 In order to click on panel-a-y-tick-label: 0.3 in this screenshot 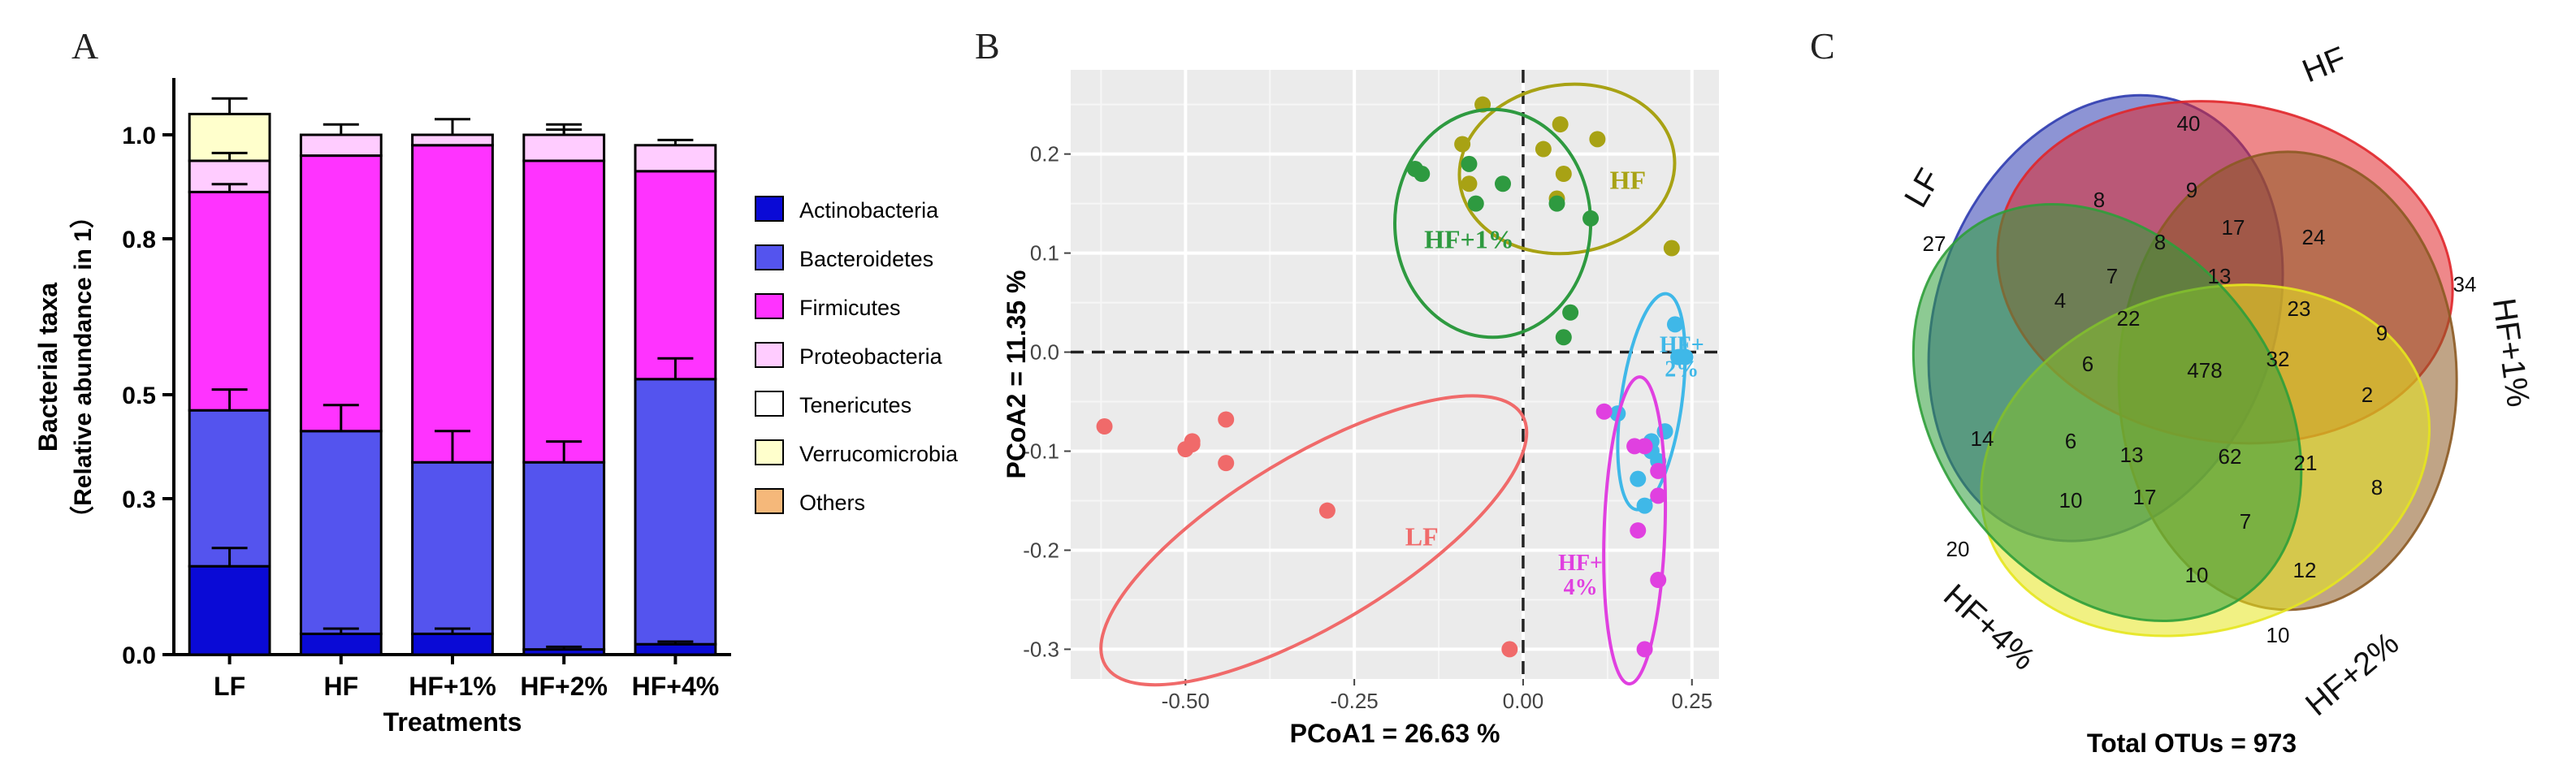, I will do `click(139, 500)`.